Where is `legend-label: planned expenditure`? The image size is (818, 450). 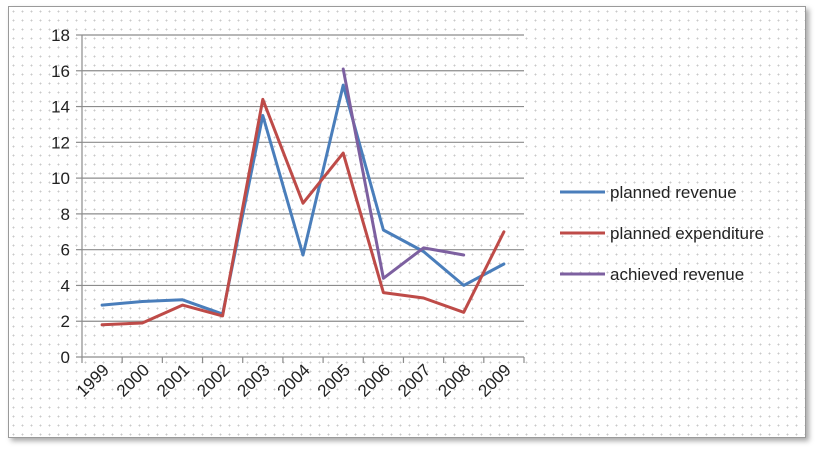
legend-label: planned expenditure is located at coordinates (687, 233).